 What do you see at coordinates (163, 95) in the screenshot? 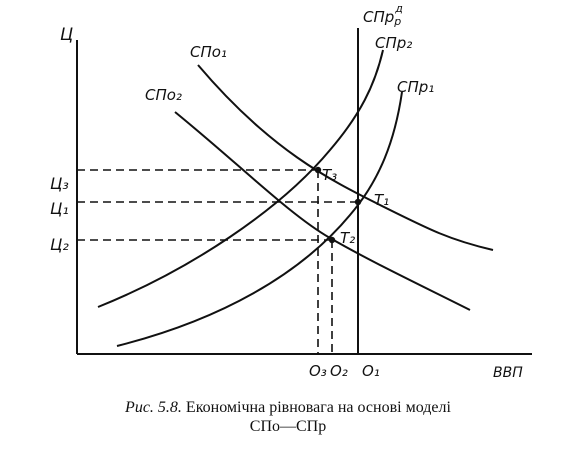
I see `ad2-label: СПо₂` at bounding box center [163, 95].